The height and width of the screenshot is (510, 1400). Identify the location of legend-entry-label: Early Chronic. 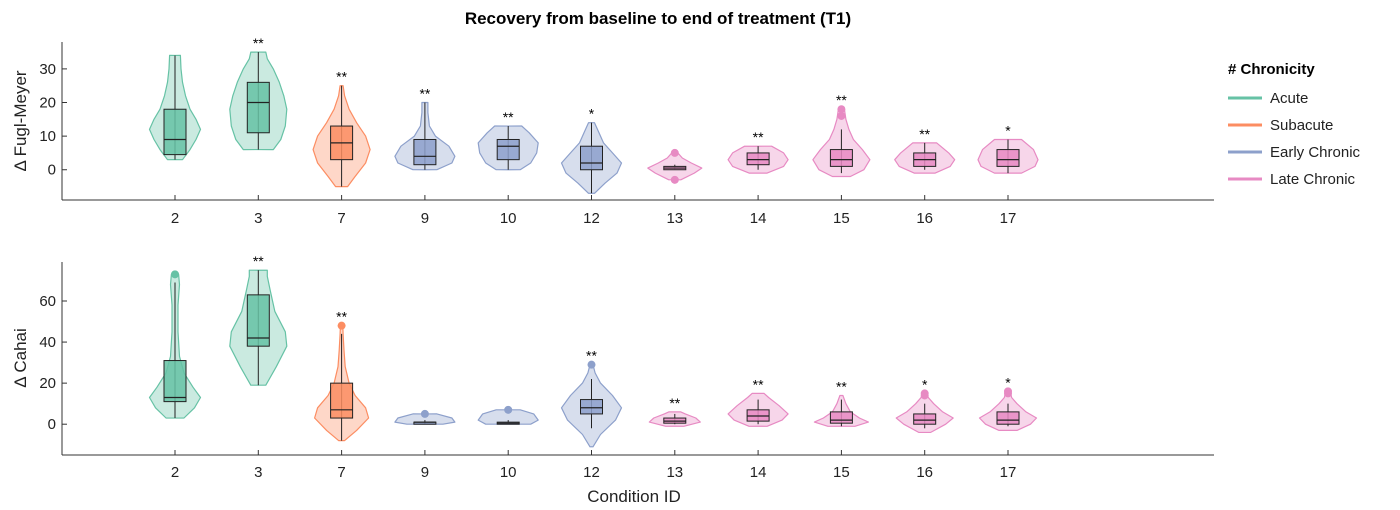
(1315, 152).